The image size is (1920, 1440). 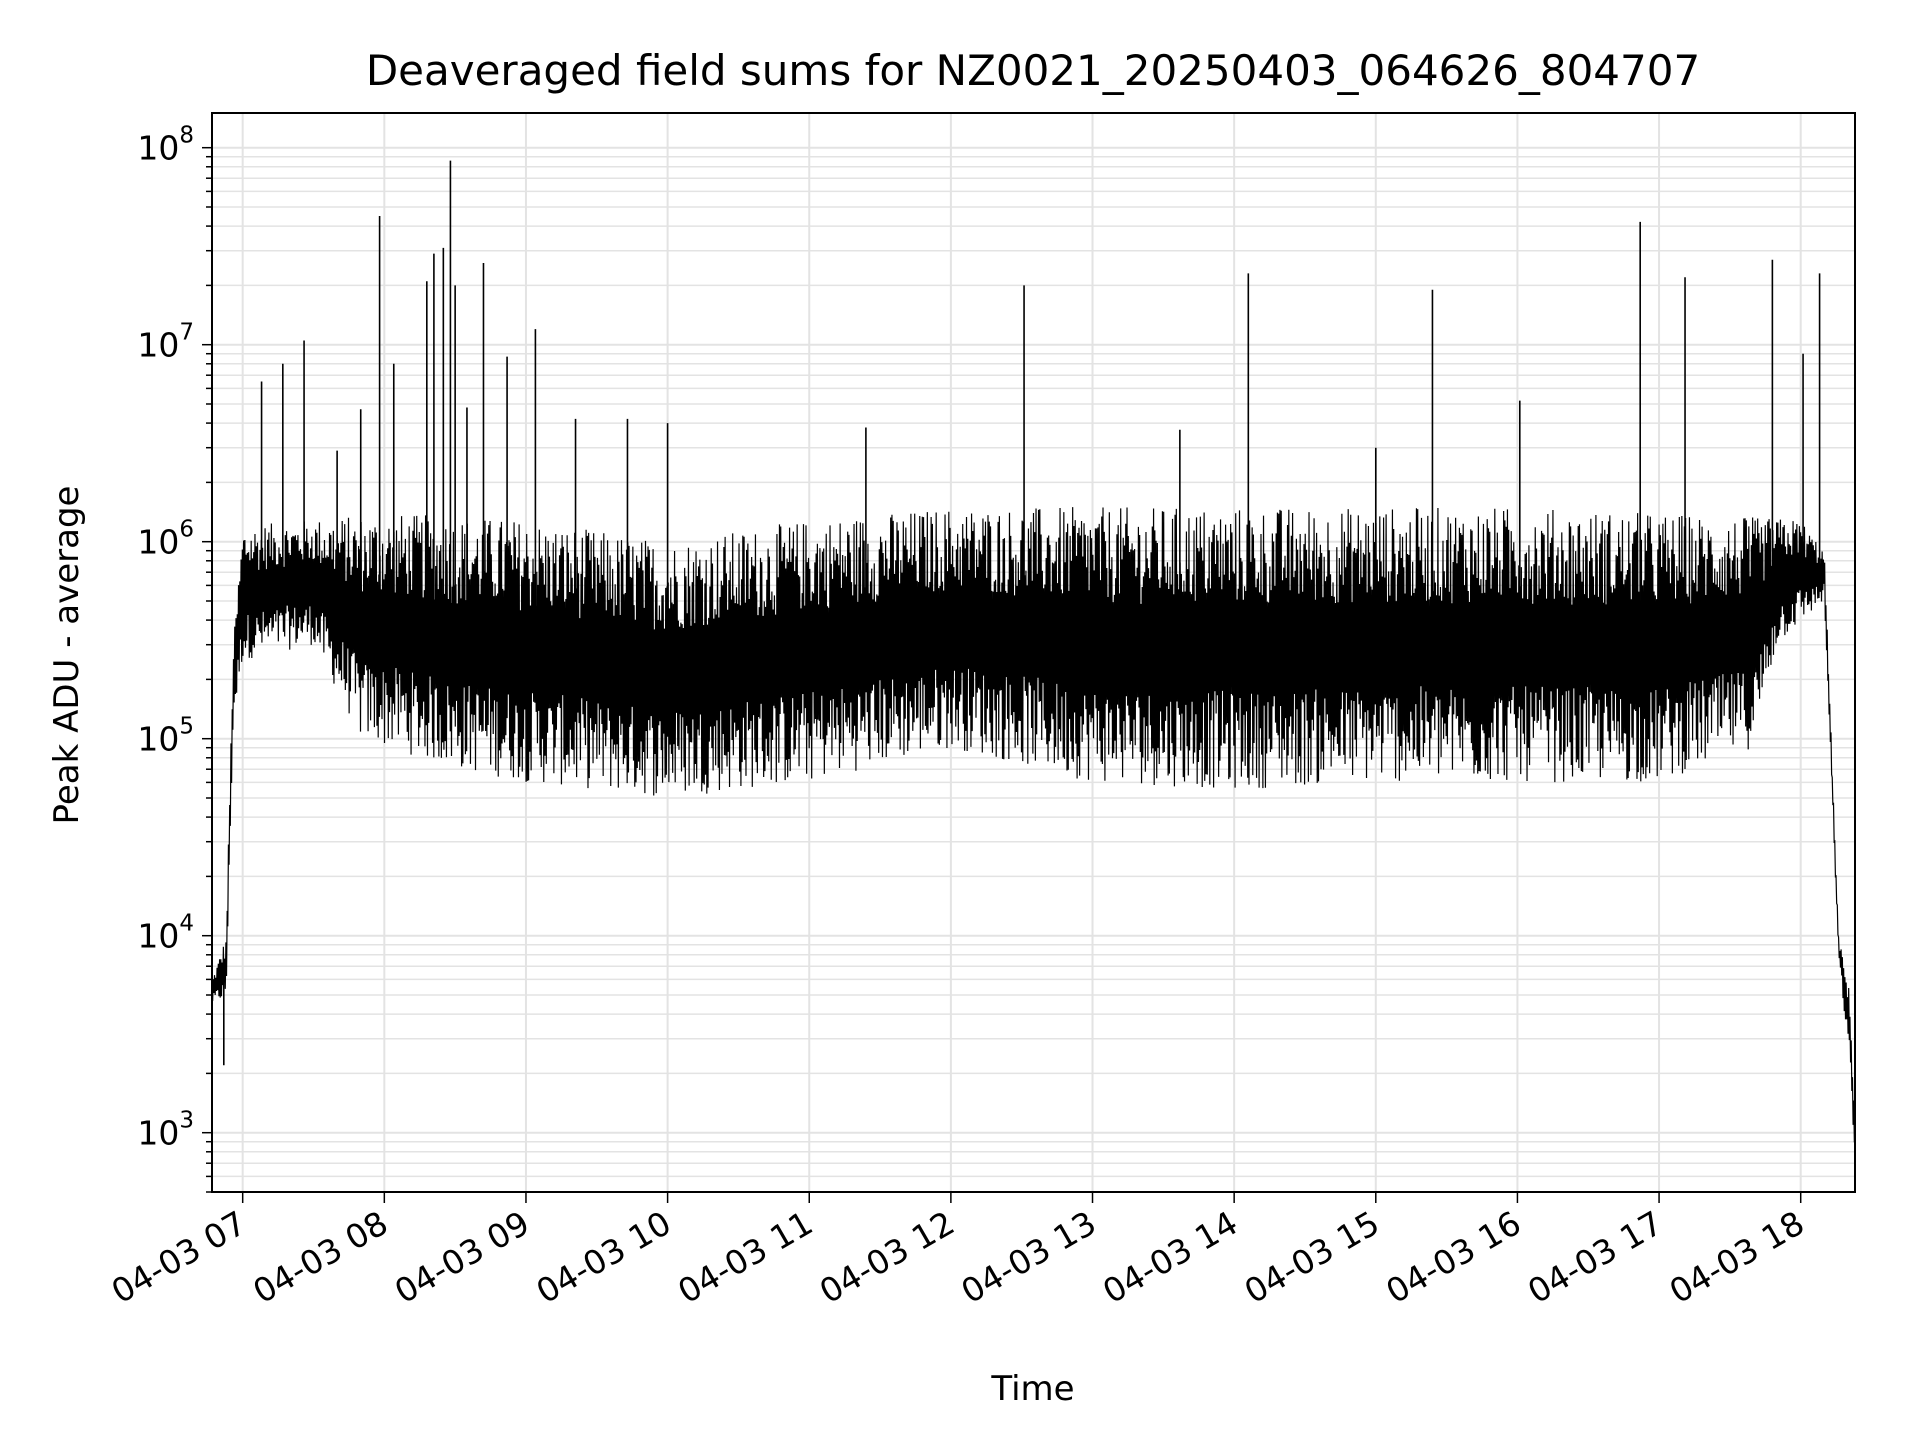 I want to click on y-tick-label: 10⁸, so click(x=165, y=145).